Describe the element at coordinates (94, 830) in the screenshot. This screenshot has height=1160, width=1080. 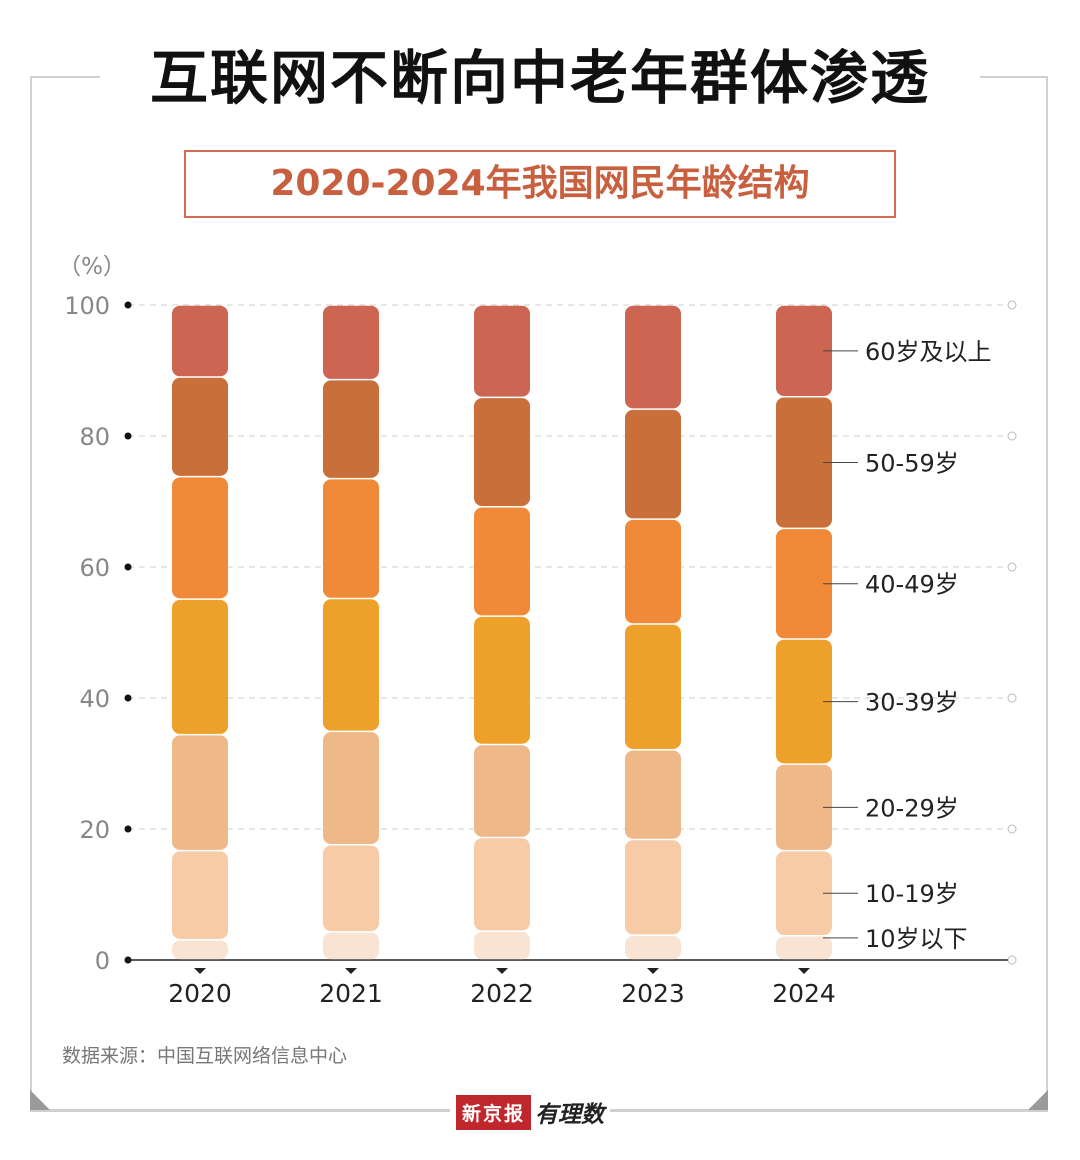
I see `y-tick-label: 20` at that location.